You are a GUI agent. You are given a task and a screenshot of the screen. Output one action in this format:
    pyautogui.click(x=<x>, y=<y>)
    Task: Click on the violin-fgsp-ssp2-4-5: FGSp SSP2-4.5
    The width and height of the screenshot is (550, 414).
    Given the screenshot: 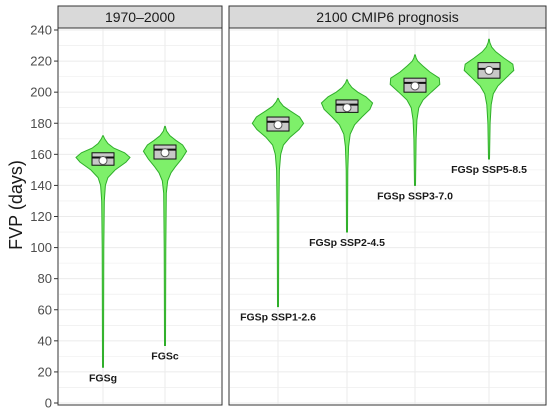 What is the action you would take?
    pyautogui.click(x=347, y=164)
    